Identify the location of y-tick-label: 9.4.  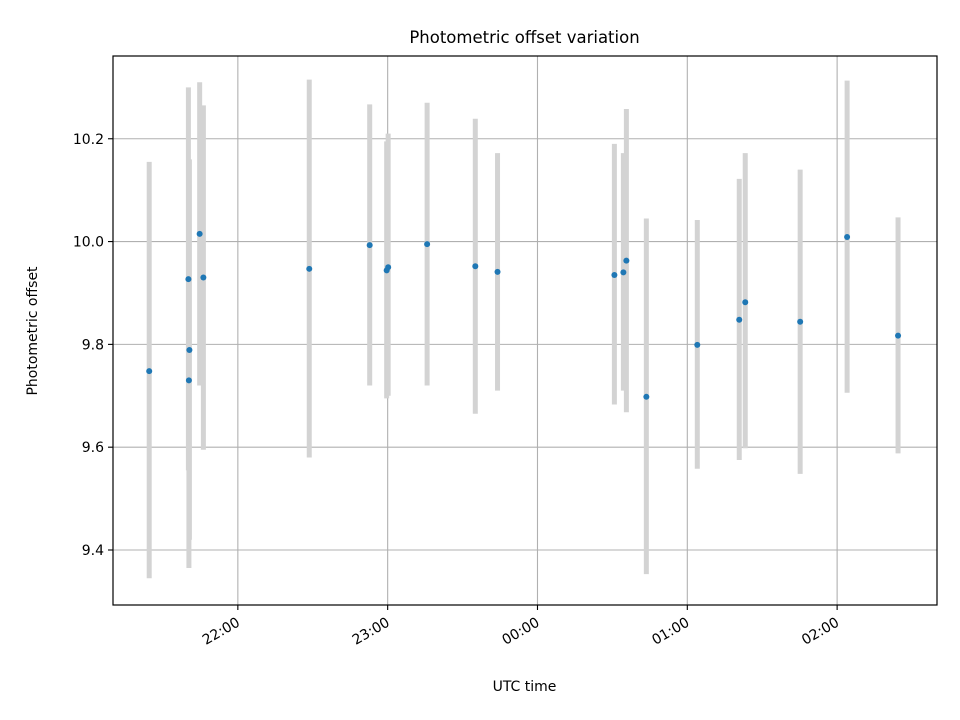
(93, 551).